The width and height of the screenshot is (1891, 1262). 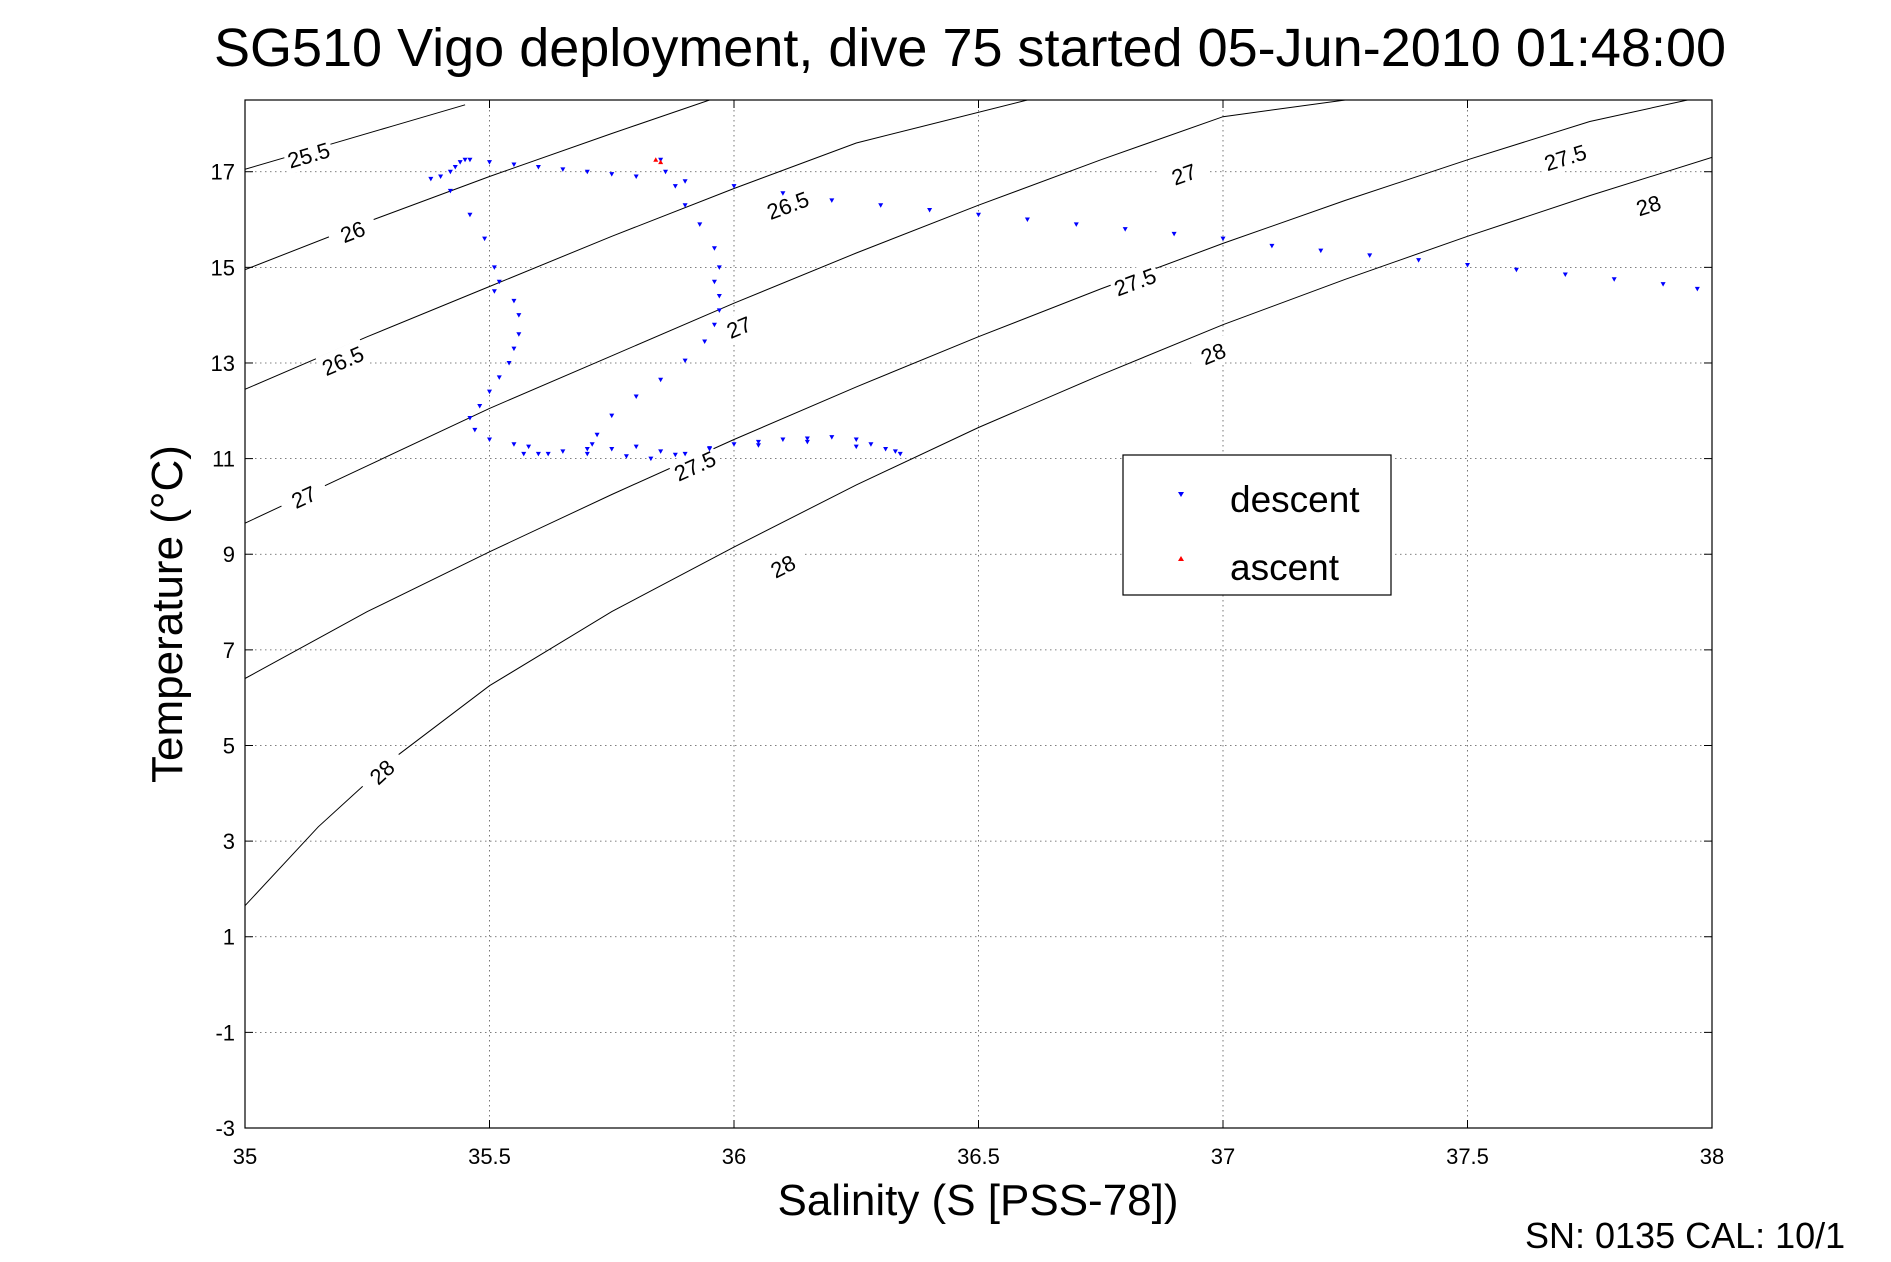 I want to click on legend-box, so click(x=1257, y=525).